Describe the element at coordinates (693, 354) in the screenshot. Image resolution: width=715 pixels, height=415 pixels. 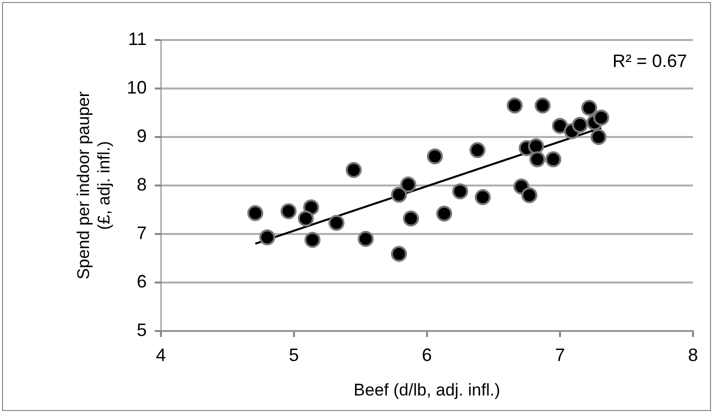
I see `x-tick-label: 8` at that location.